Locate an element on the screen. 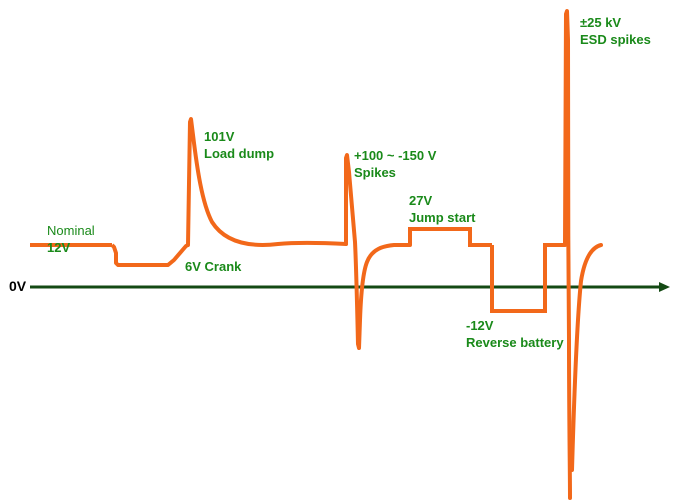 This screenshot has height=504, width=680. label-spikes-line1: +100 ~ -150 V is located at coordinates (395, 155).